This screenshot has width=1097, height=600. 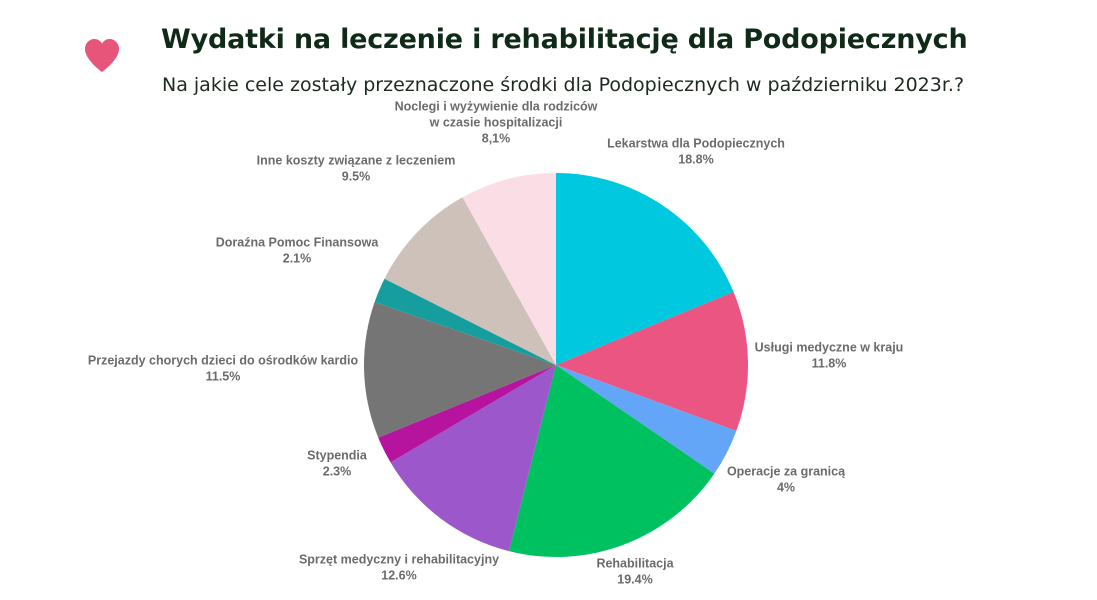 I want to click on slice-category-label: Sprzęt medyczny i rehabilitacyjny, so click(x=399, y=559).